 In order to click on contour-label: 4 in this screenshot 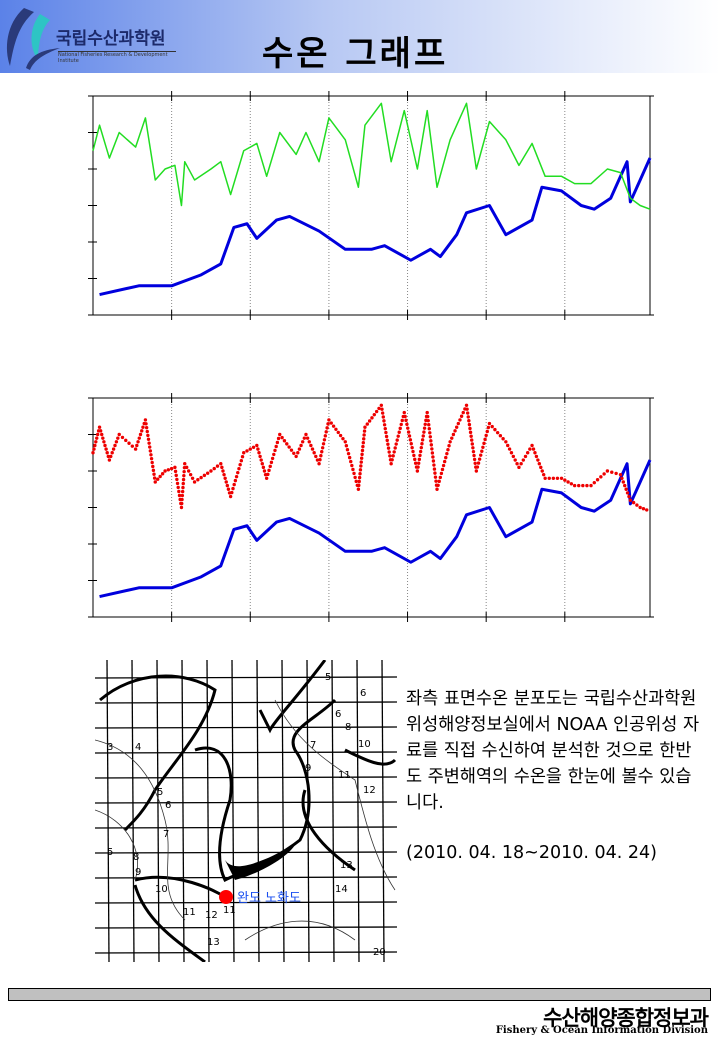, I will do `click(138, 747)`.